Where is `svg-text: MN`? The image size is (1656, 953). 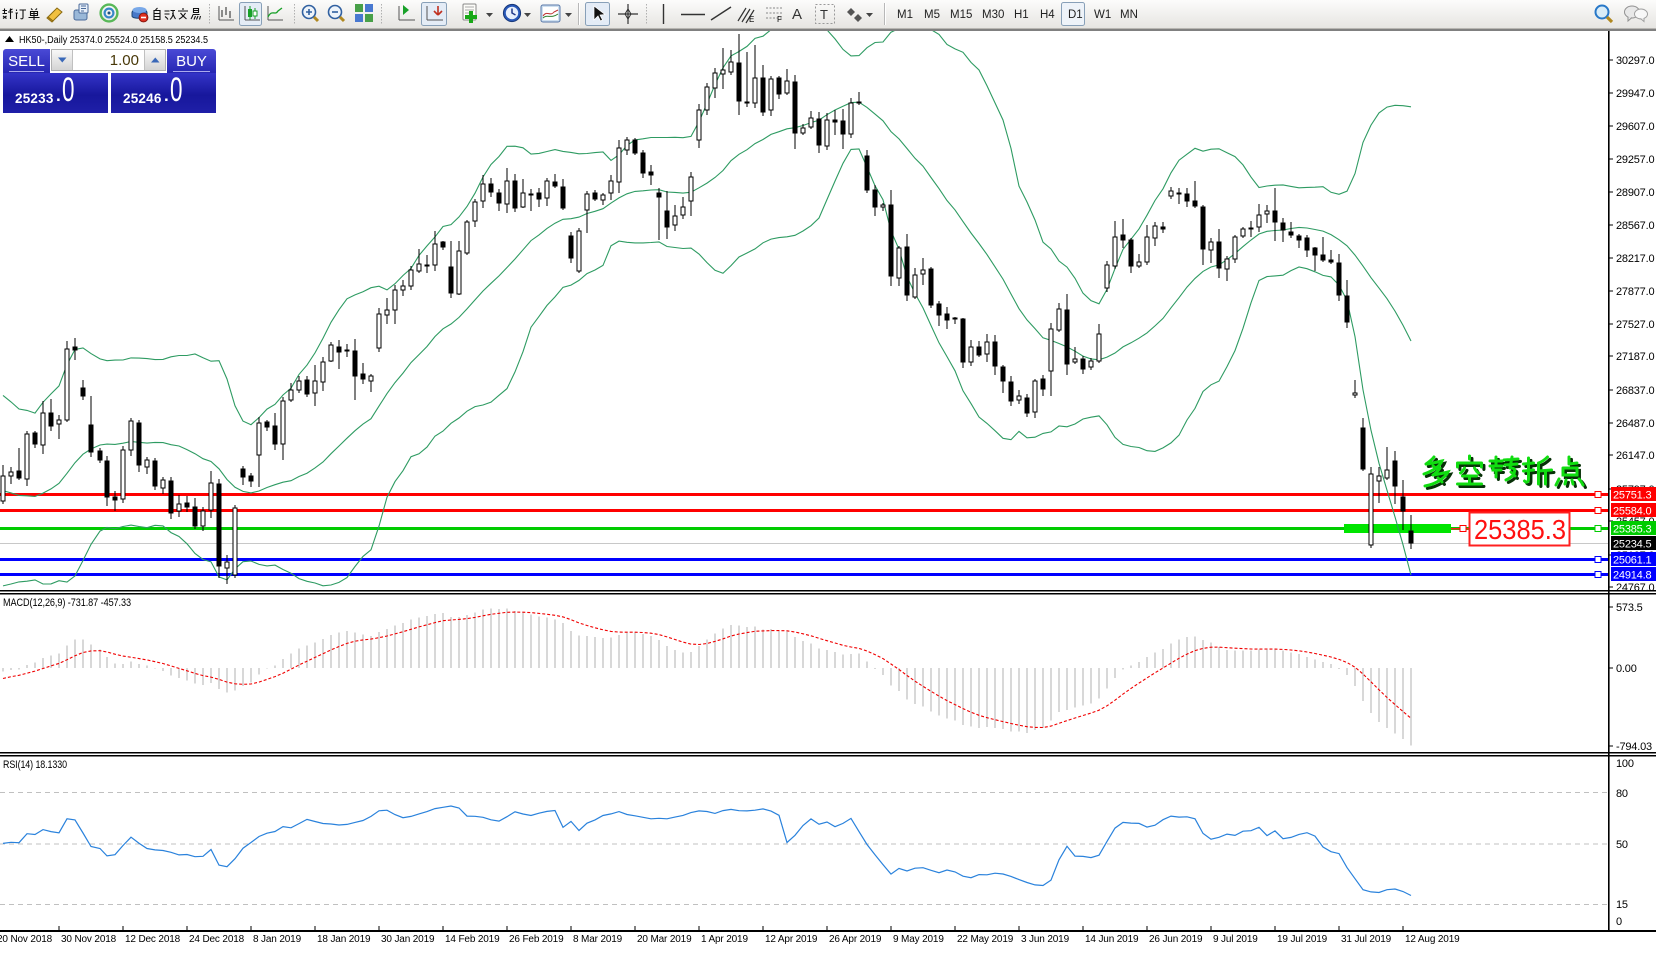 svg-text: MN is located at coordinates (1129, 15).